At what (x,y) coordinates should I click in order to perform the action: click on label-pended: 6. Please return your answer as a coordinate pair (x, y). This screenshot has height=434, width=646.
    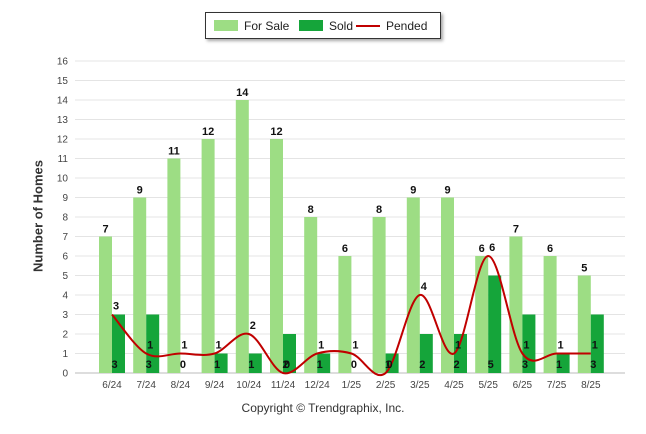
    Looking at the image, I should click on (492, 248).